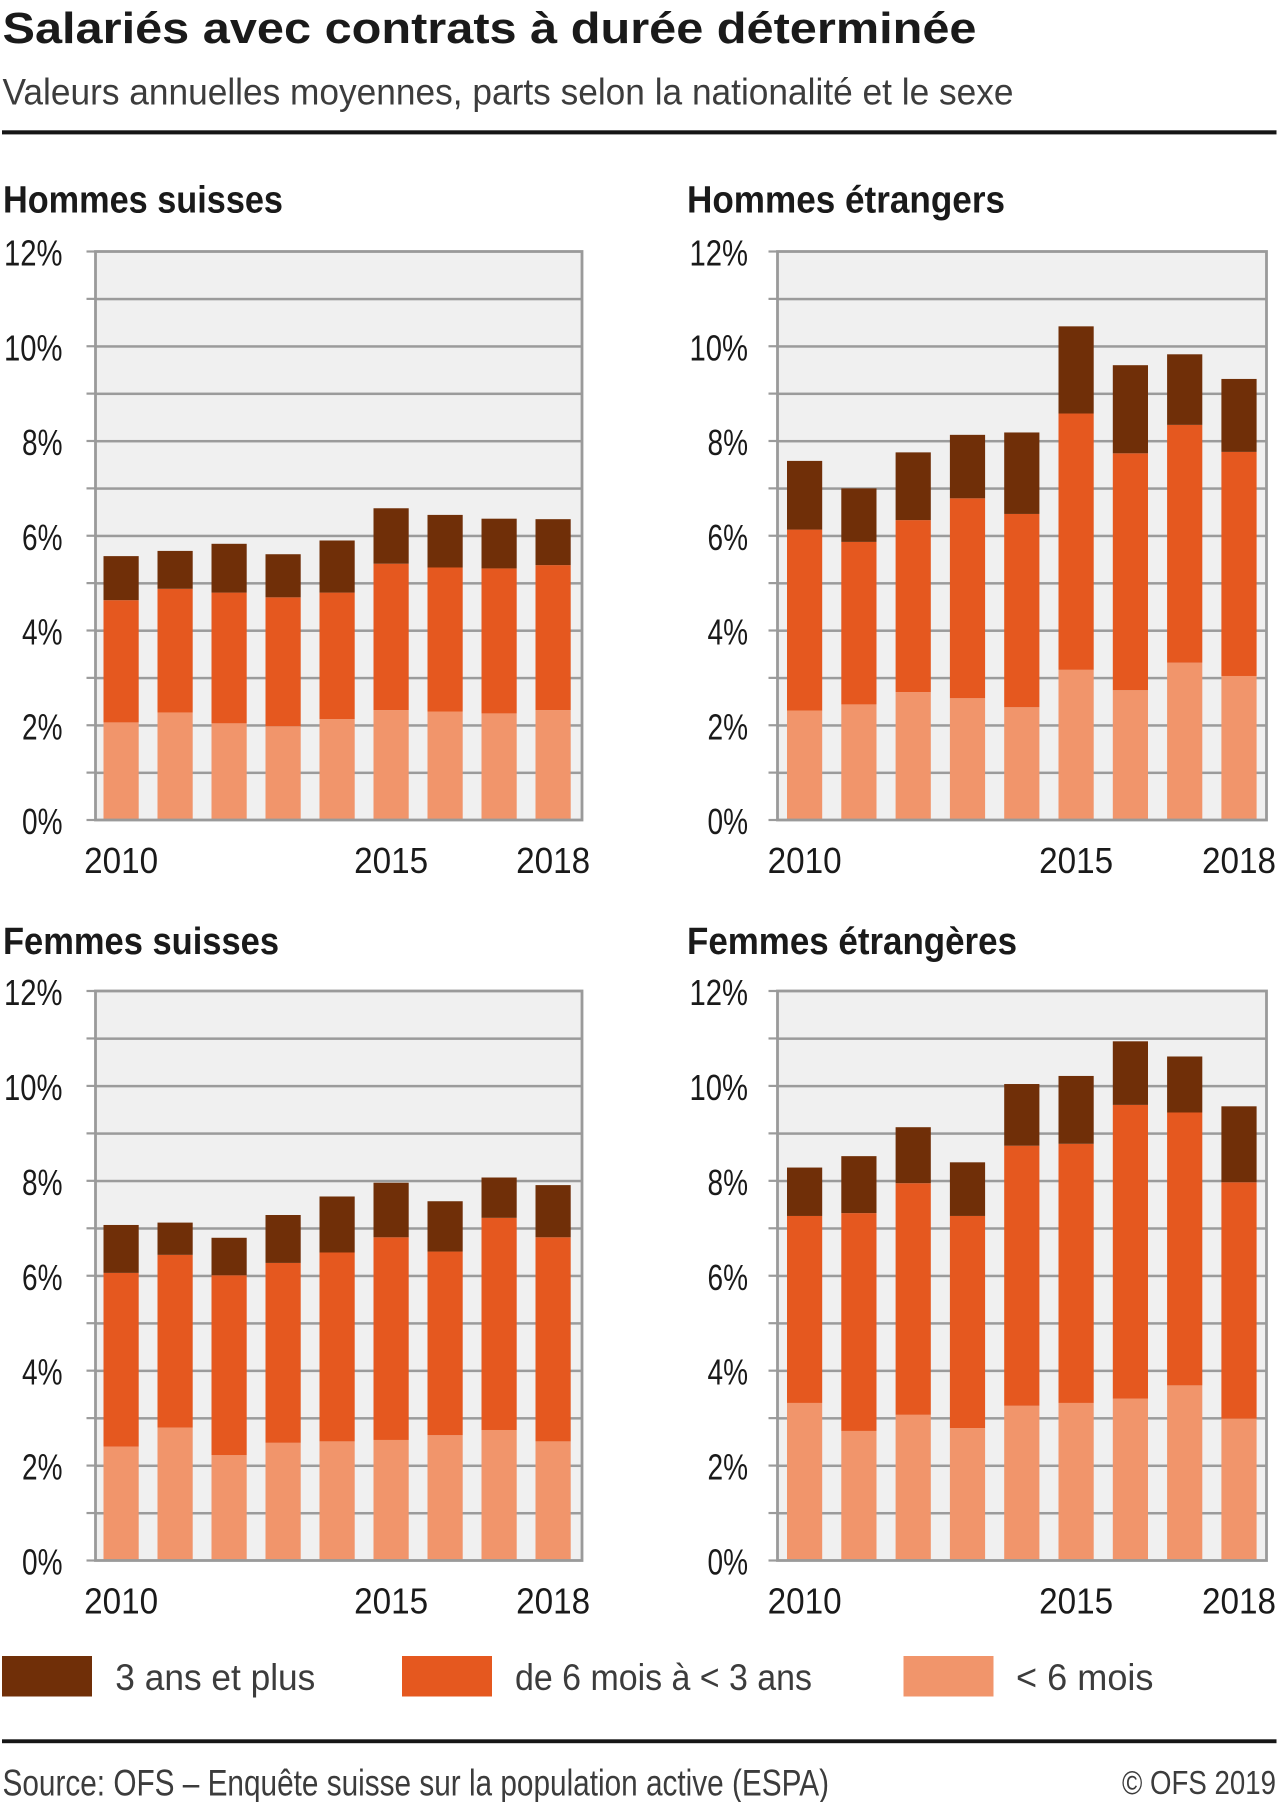 The width and height of the screenshot is (1279, 1802). I want to click on svg-text: Femmes étrangères, so click(852, 942).